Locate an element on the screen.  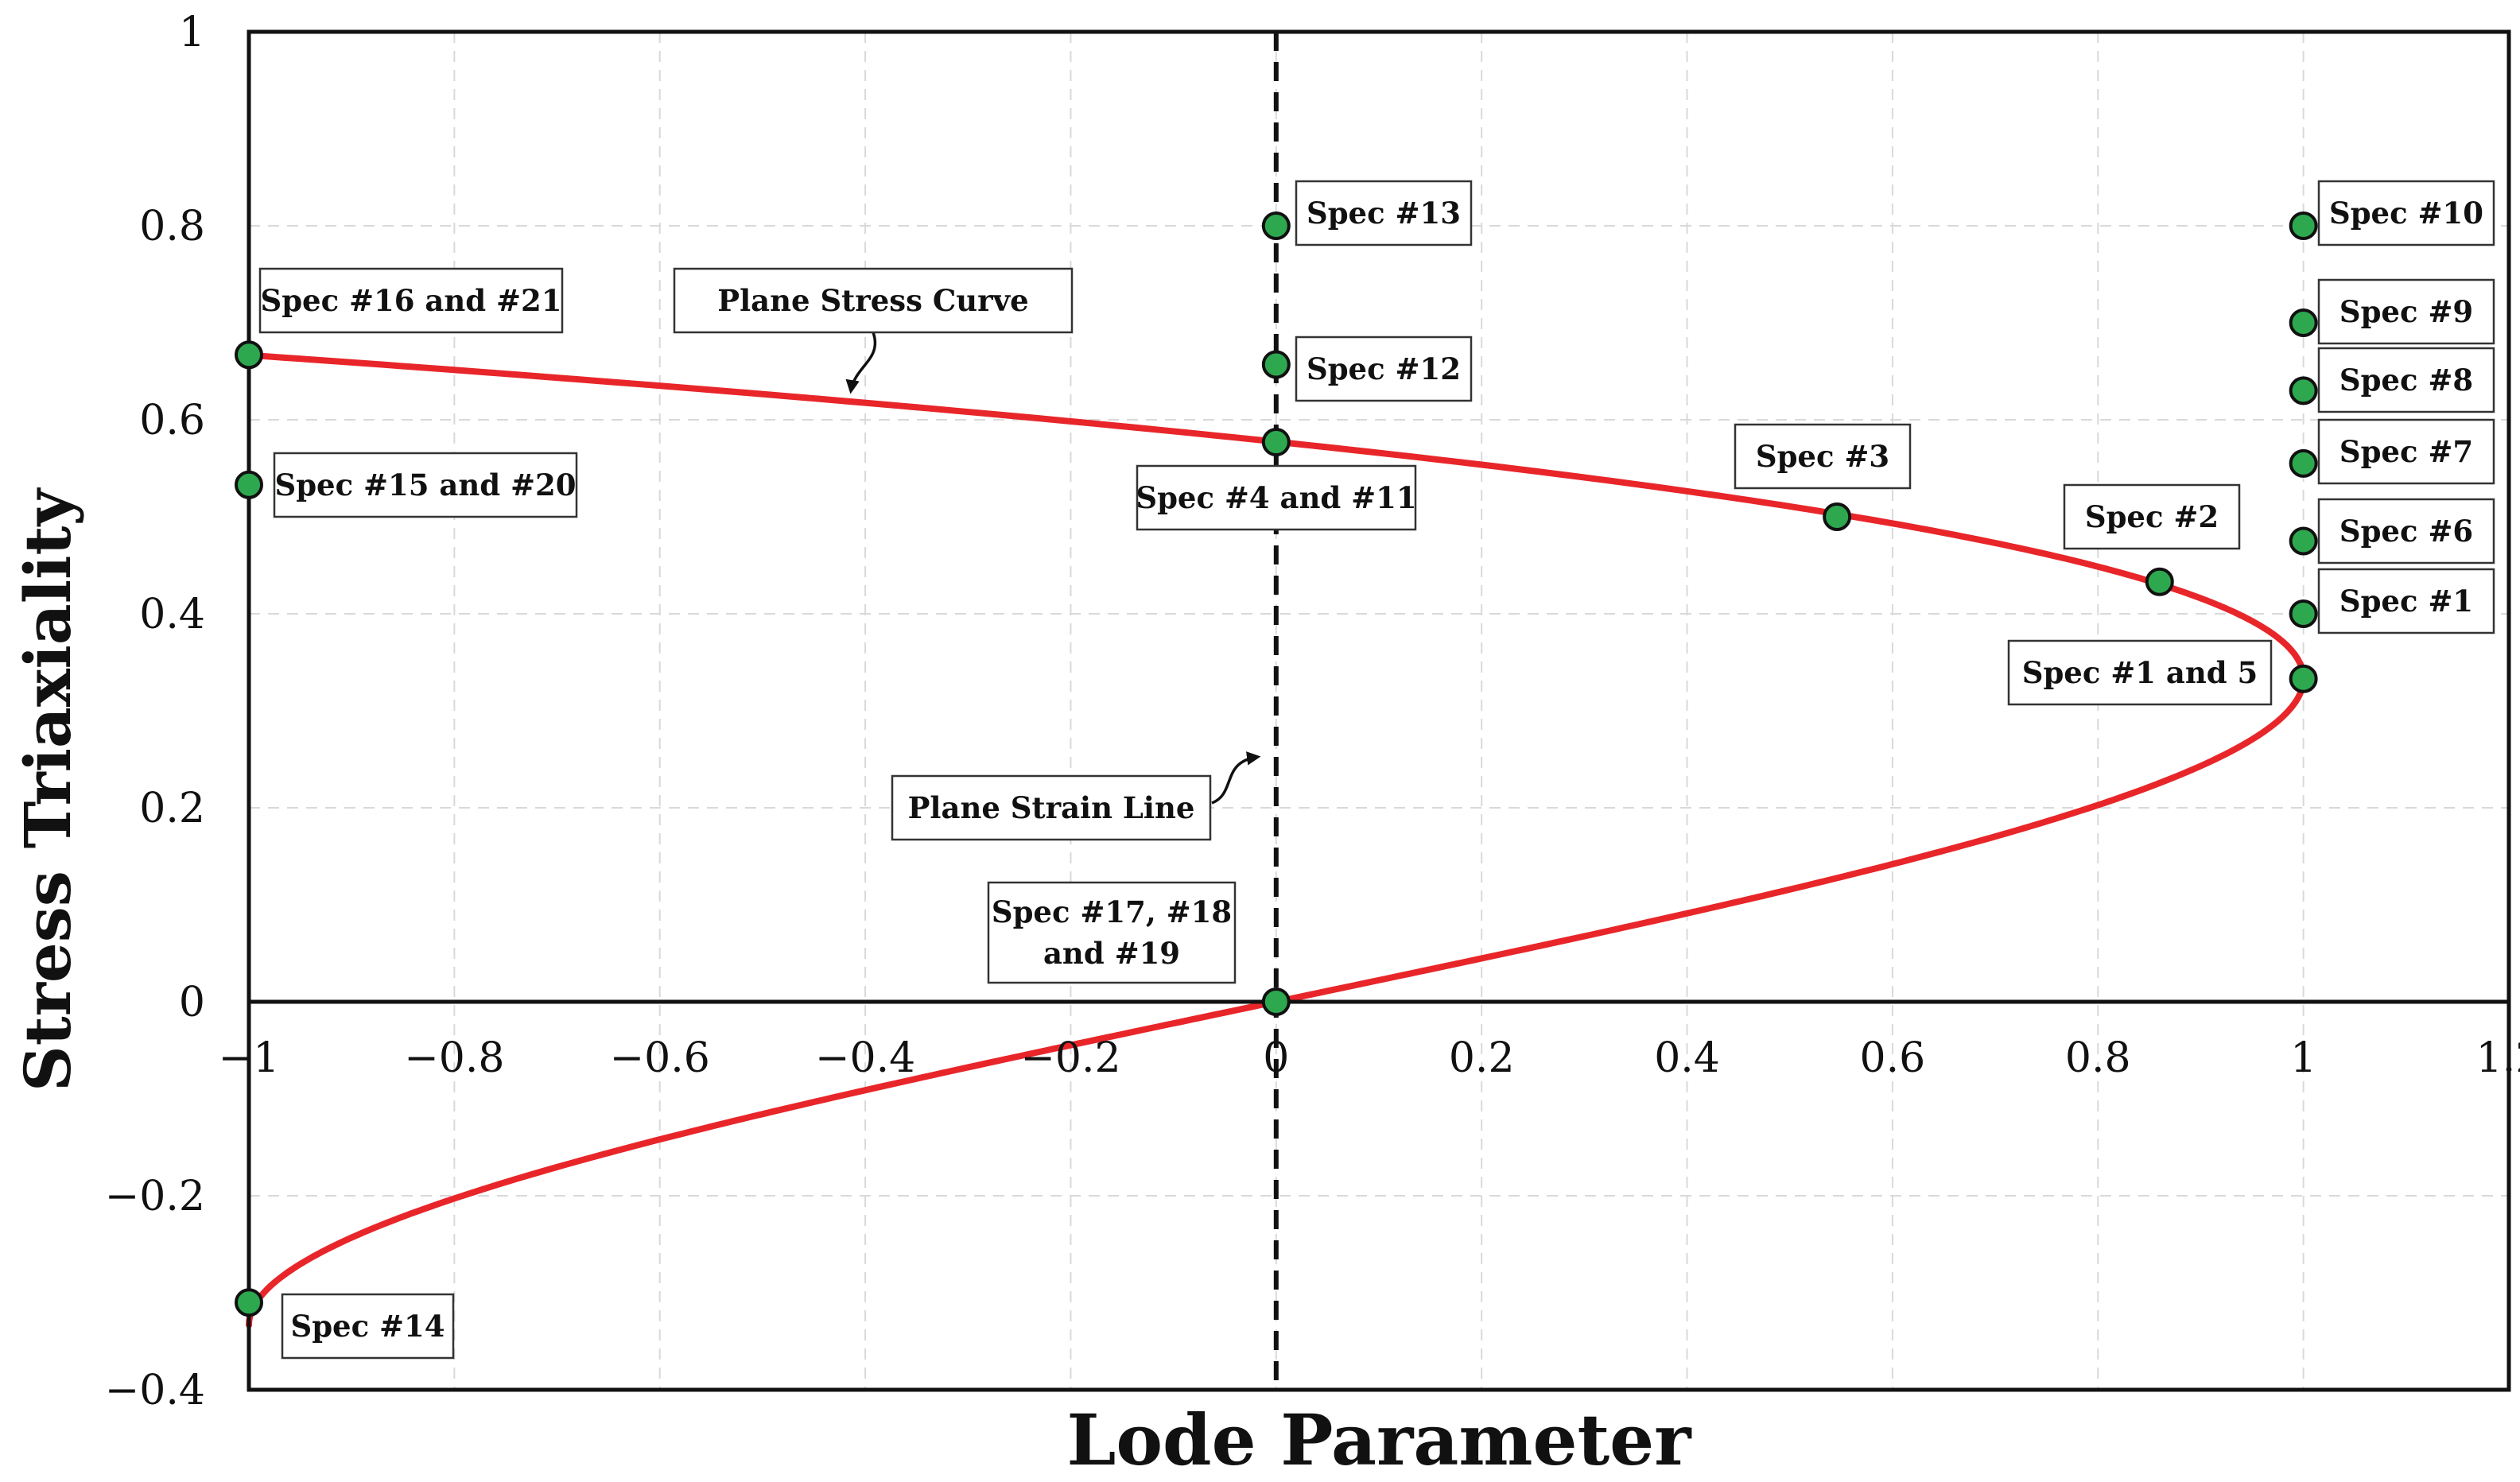
x-tick-label: −0.2 is located at coordinates (1070, 1058).